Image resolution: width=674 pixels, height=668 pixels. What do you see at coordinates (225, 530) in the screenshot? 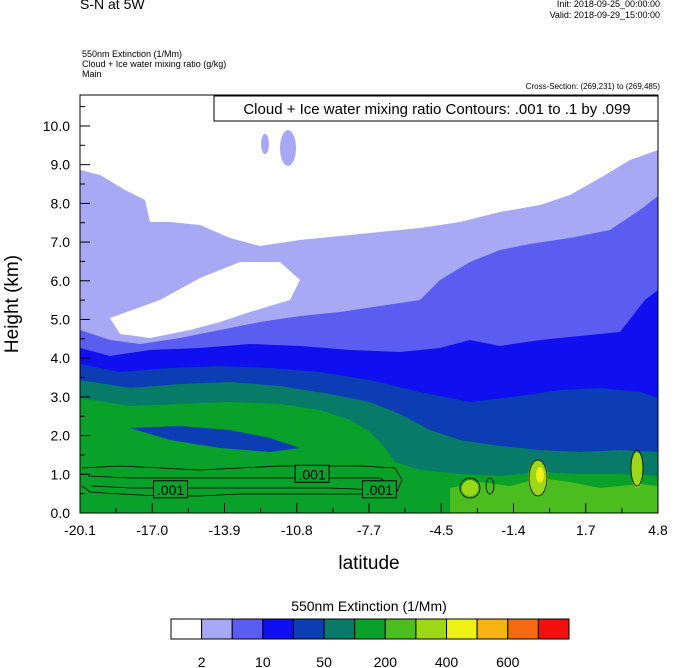
I see `x-tick-label: -13.9` at bounding box center [225, 530].